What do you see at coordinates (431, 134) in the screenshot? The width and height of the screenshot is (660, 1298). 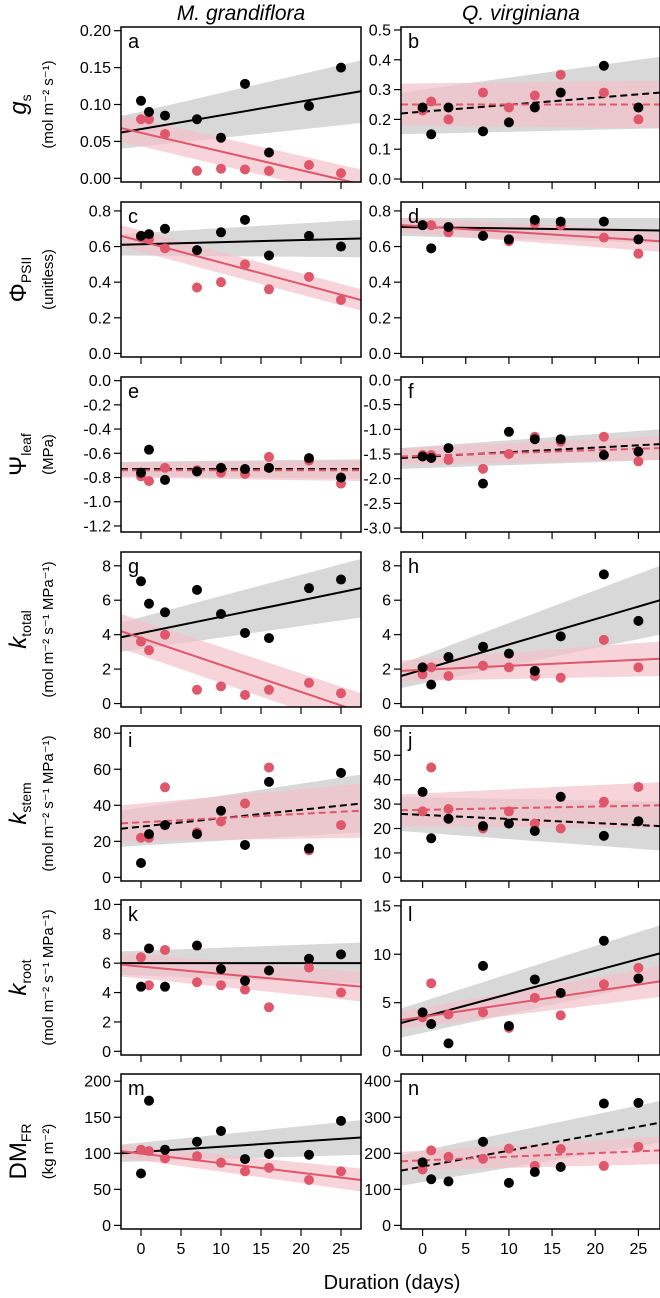 I see `data-point-control-b` at bounding box center [431, 134].